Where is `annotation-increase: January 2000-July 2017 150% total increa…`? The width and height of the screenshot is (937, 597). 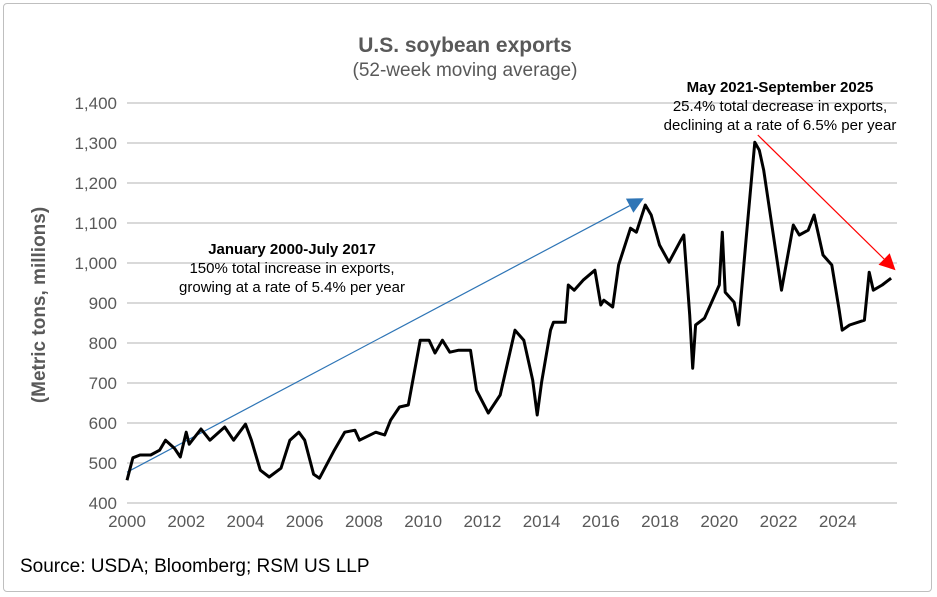
annotation-increase: January 2000-July 2017 150% total increa… is located at coordinates (292, 268).